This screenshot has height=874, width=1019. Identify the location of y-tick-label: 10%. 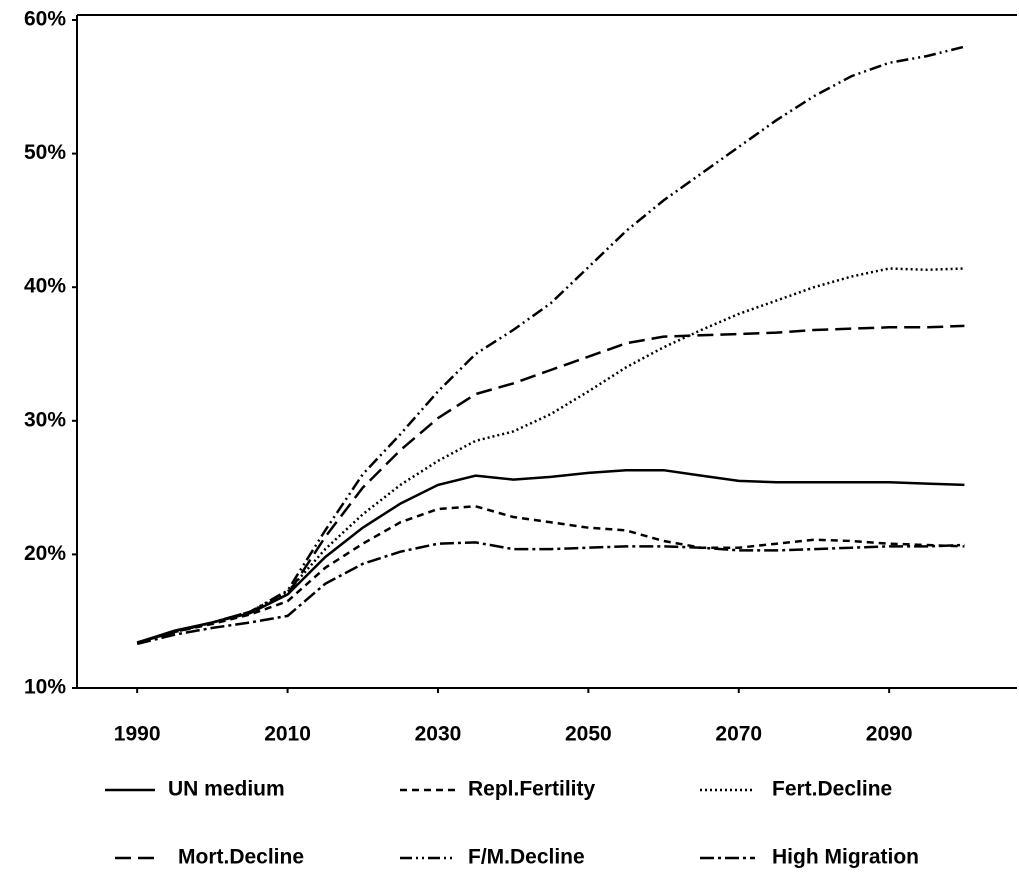
(45, 687).